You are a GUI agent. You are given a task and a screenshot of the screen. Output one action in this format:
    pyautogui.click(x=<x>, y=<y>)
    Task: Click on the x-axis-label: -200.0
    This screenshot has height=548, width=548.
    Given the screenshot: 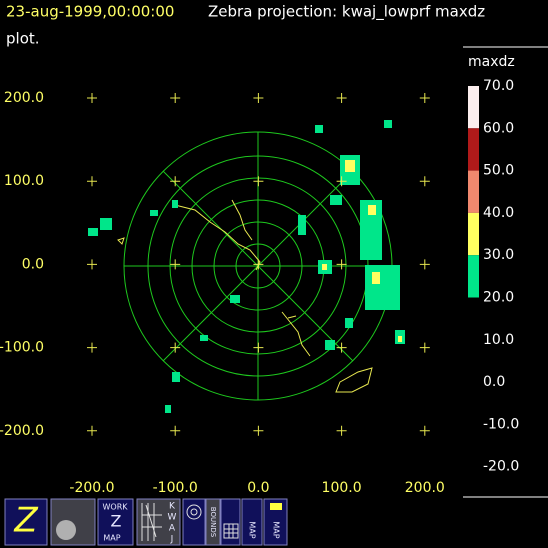 What is the action you would take?
    pyautogui.click(x=91, y=488)
    